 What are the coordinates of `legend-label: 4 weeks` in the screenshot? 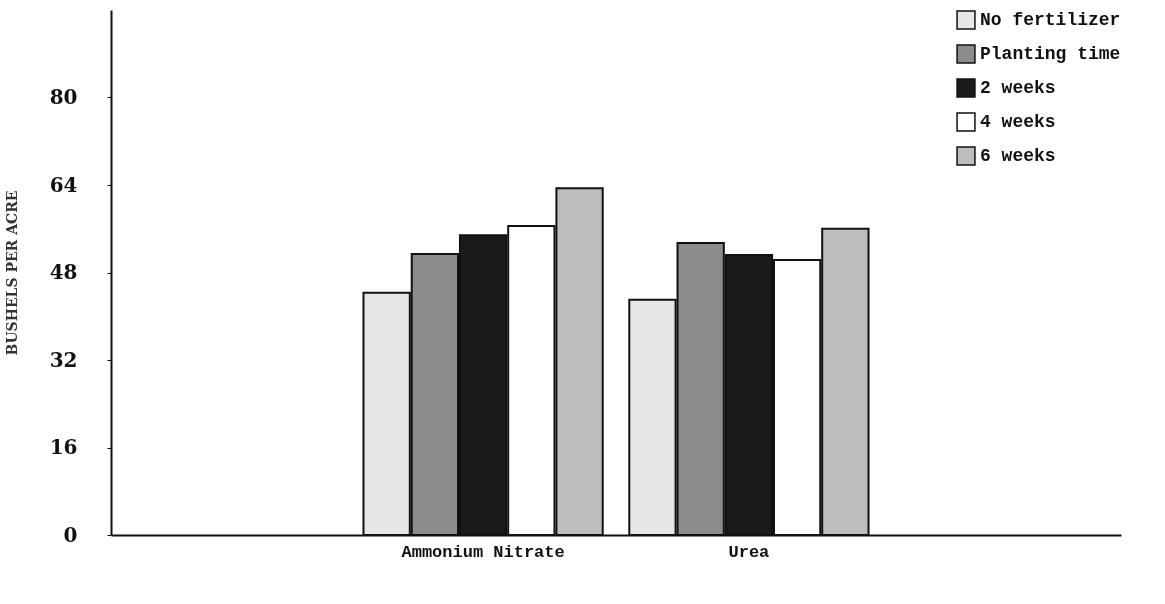 It's located at (1018, 122).